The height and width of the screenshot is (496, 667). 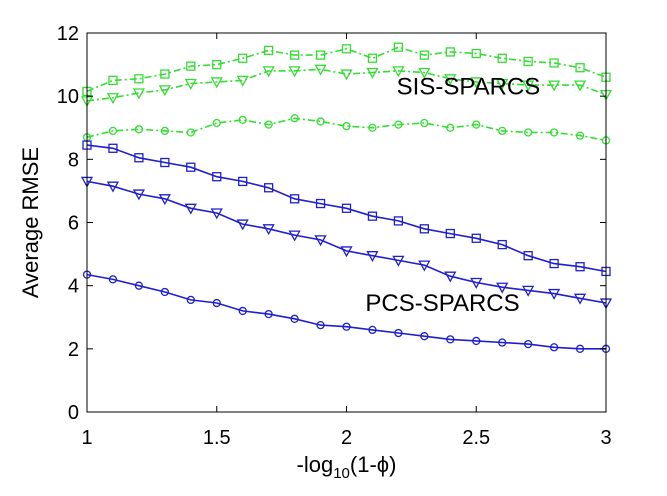 I want to click on x-tick-label: 2.5, so click(x=476, y=438).